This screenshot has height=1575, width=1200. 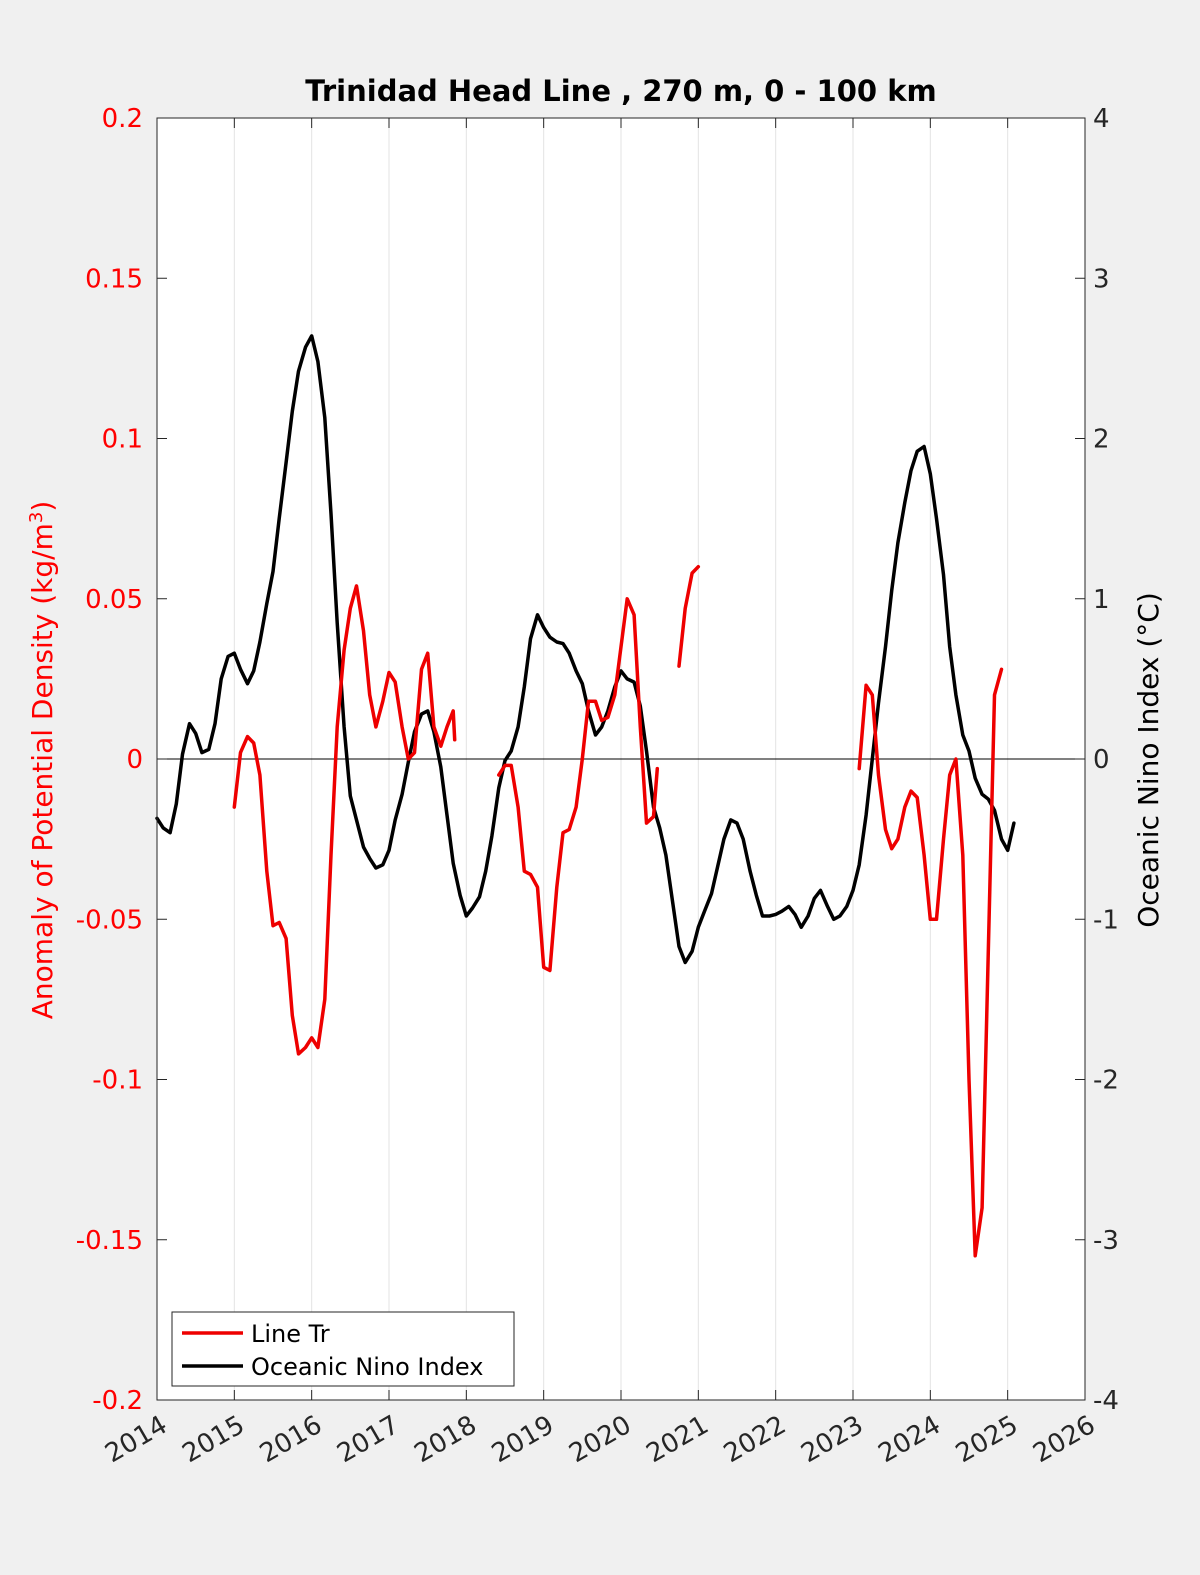 I want to click on y-right-tick-label: -4, so click(x=1106, y=1401).